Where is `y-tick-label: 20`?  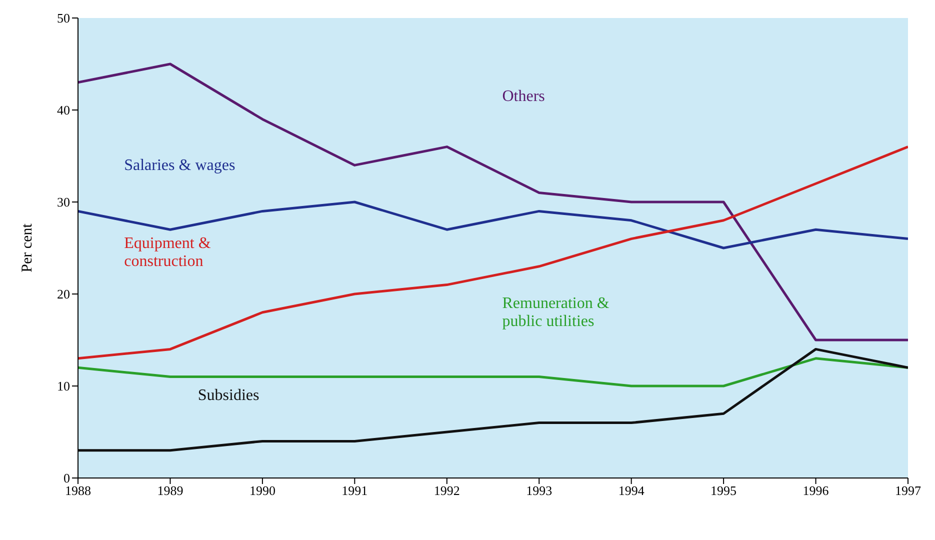
y-tick-label: 20 is located at coordinates (63, 294).